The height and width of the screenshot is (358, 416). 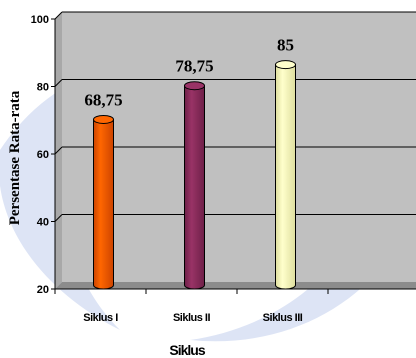 I want to click on category-labels: Siklus I Siklus II Siklus III, so click(x=193, y=318).